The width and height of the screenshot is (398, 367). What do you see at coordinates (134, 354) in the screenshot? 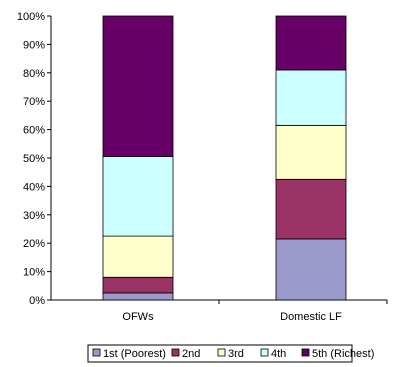
I see `legend-label-1: 1st (Poorest)` at bounding box center [134, 354].